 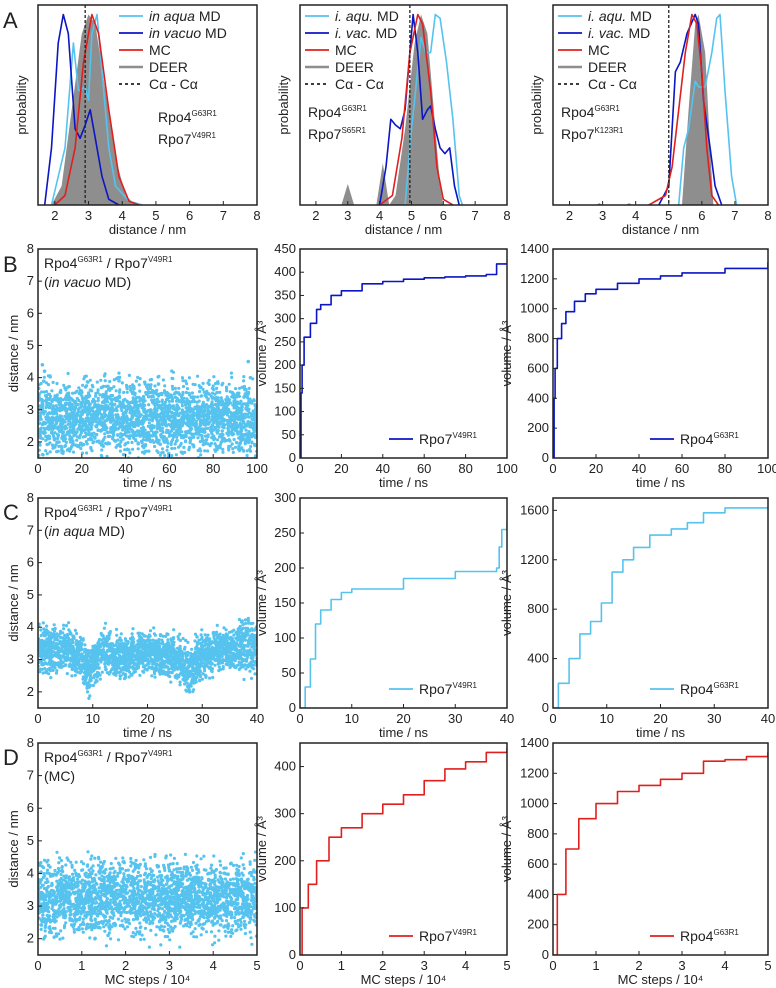 I want to click on x-tick-label: 2, so click(x=569, y=215).